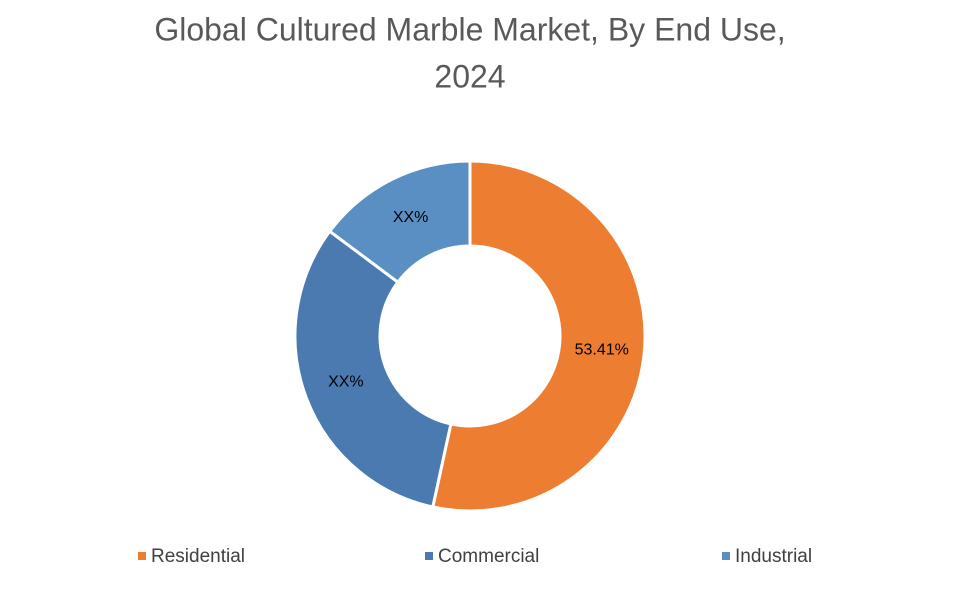  I want to click on chart-title: 2024, so click(469, 76).